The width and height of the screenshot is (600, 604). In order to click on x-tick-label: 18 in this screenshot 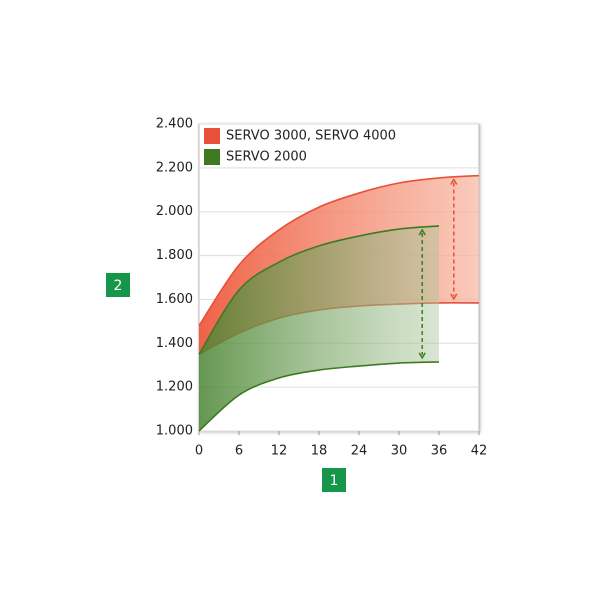, I will do `click(319, 451)`.